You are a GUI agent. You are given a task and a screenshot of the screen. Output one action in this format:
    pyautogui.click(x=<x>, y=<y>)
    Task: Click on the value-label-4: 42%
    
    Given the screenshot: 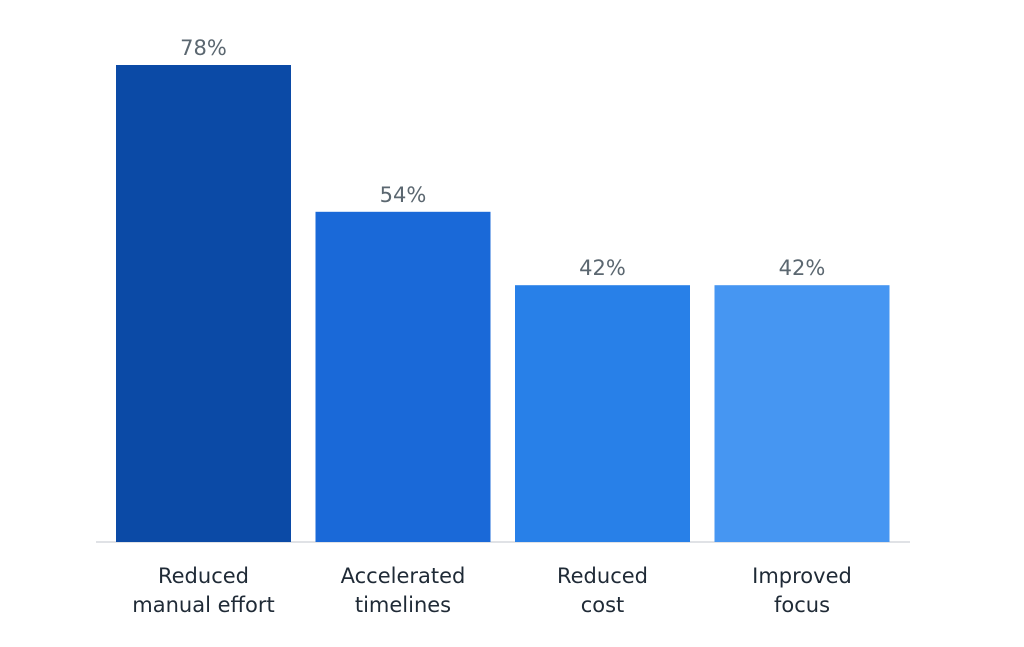 What is the action you would take?
    pyautogui.click(x=802, y=268)
    